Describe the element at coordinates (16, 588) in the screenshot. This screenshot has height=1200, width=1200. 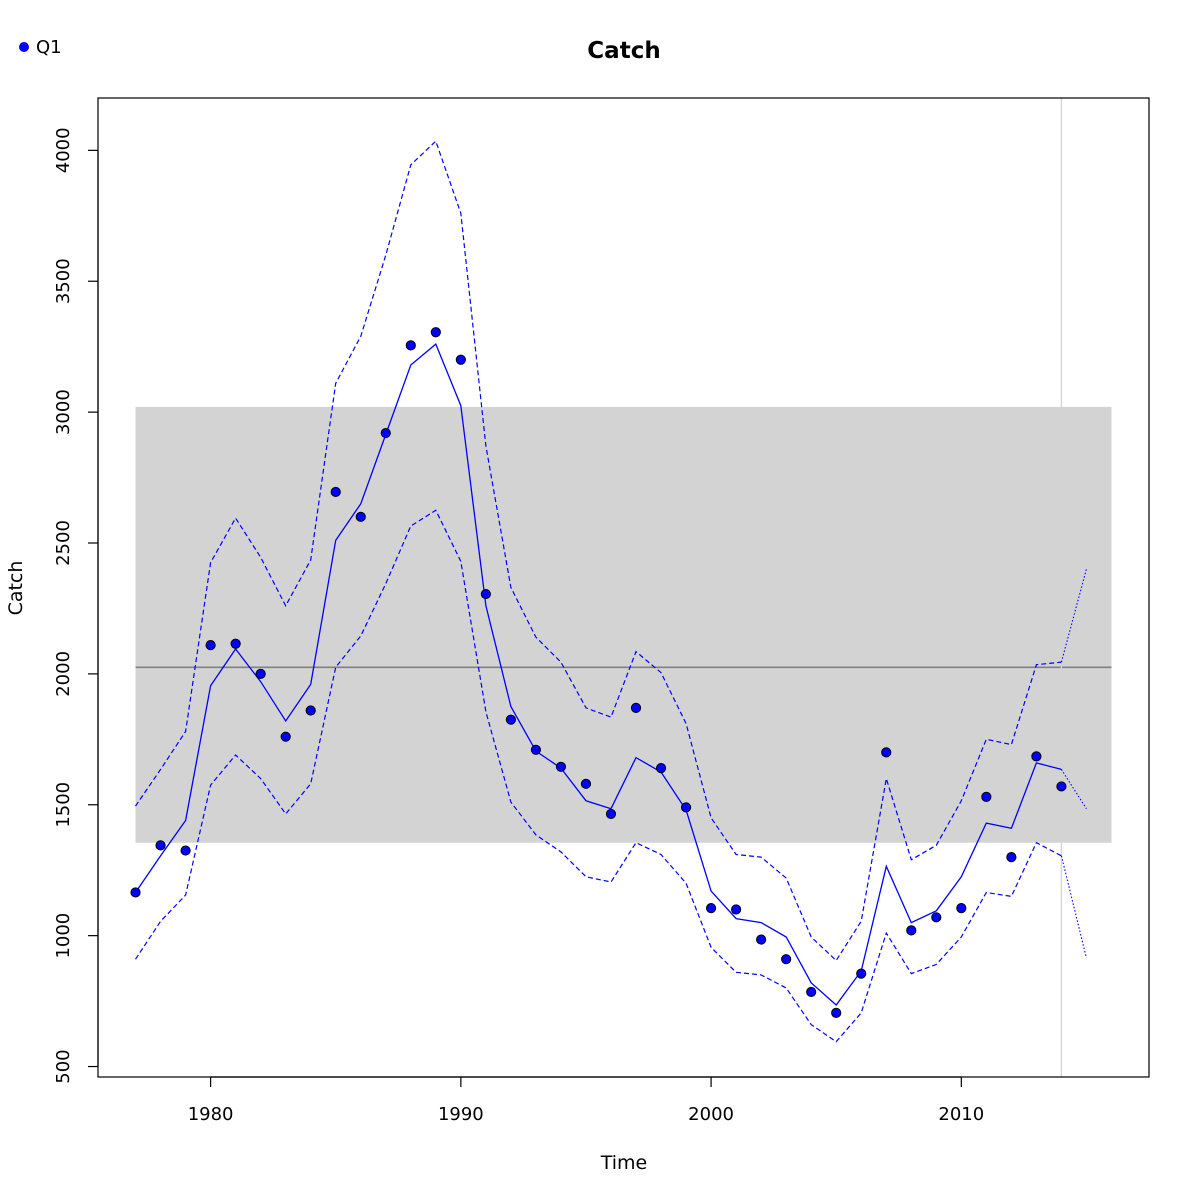
I see `y-axis-label: Catch` at that location.